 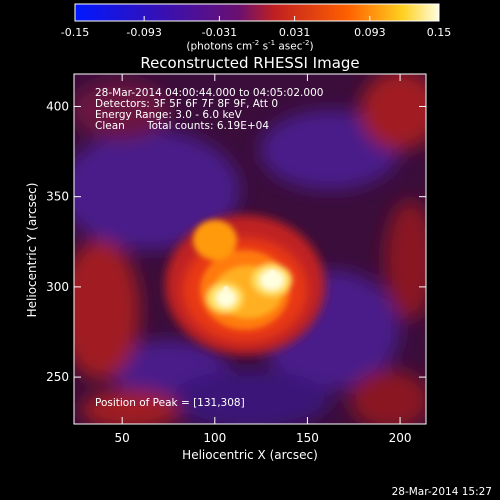 What do you see at coordinates (122, 438) in the screenshot?
I see `x-tick-label: 50` at bounding box center [122, 438].